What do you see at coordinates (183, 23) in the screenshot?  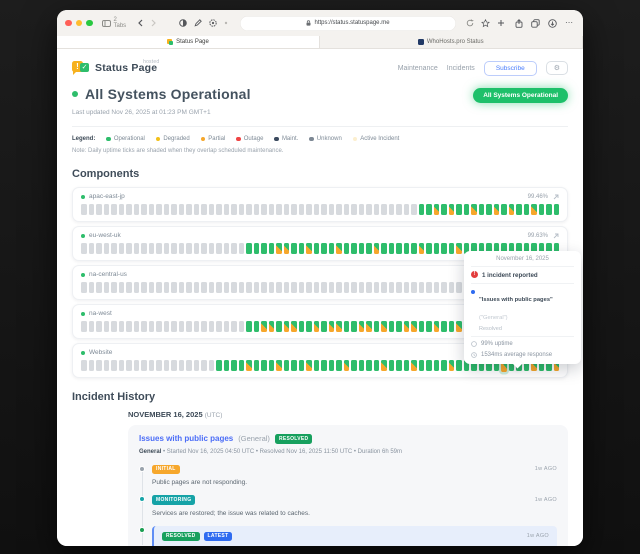 I see `reader-contrast-icon` at bounding box center [183, 23].